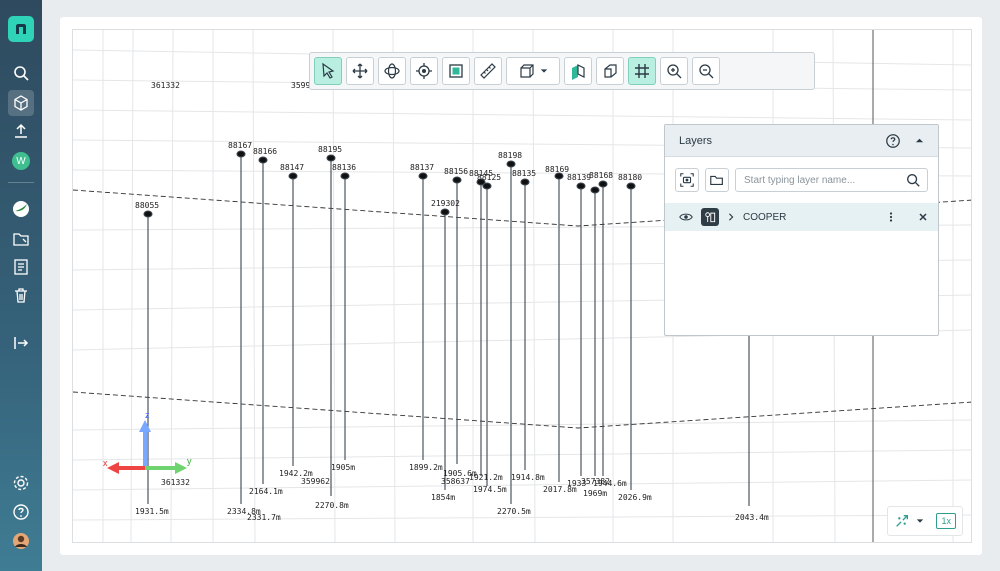 The width and height of the screenshot is (1000, 571). What do you see at coordinates (595, 481) in the screenshot?
I see `extra-label: 357382` at bounding box center [595, 481].